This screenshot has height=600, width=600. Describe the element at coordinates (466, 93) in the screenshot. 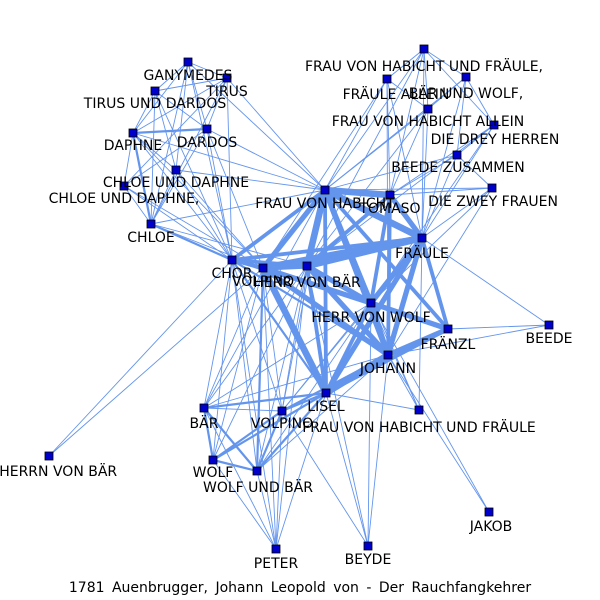

I see `node-label-baer_und_wolf: BÄR UND WOLF,` at that location.